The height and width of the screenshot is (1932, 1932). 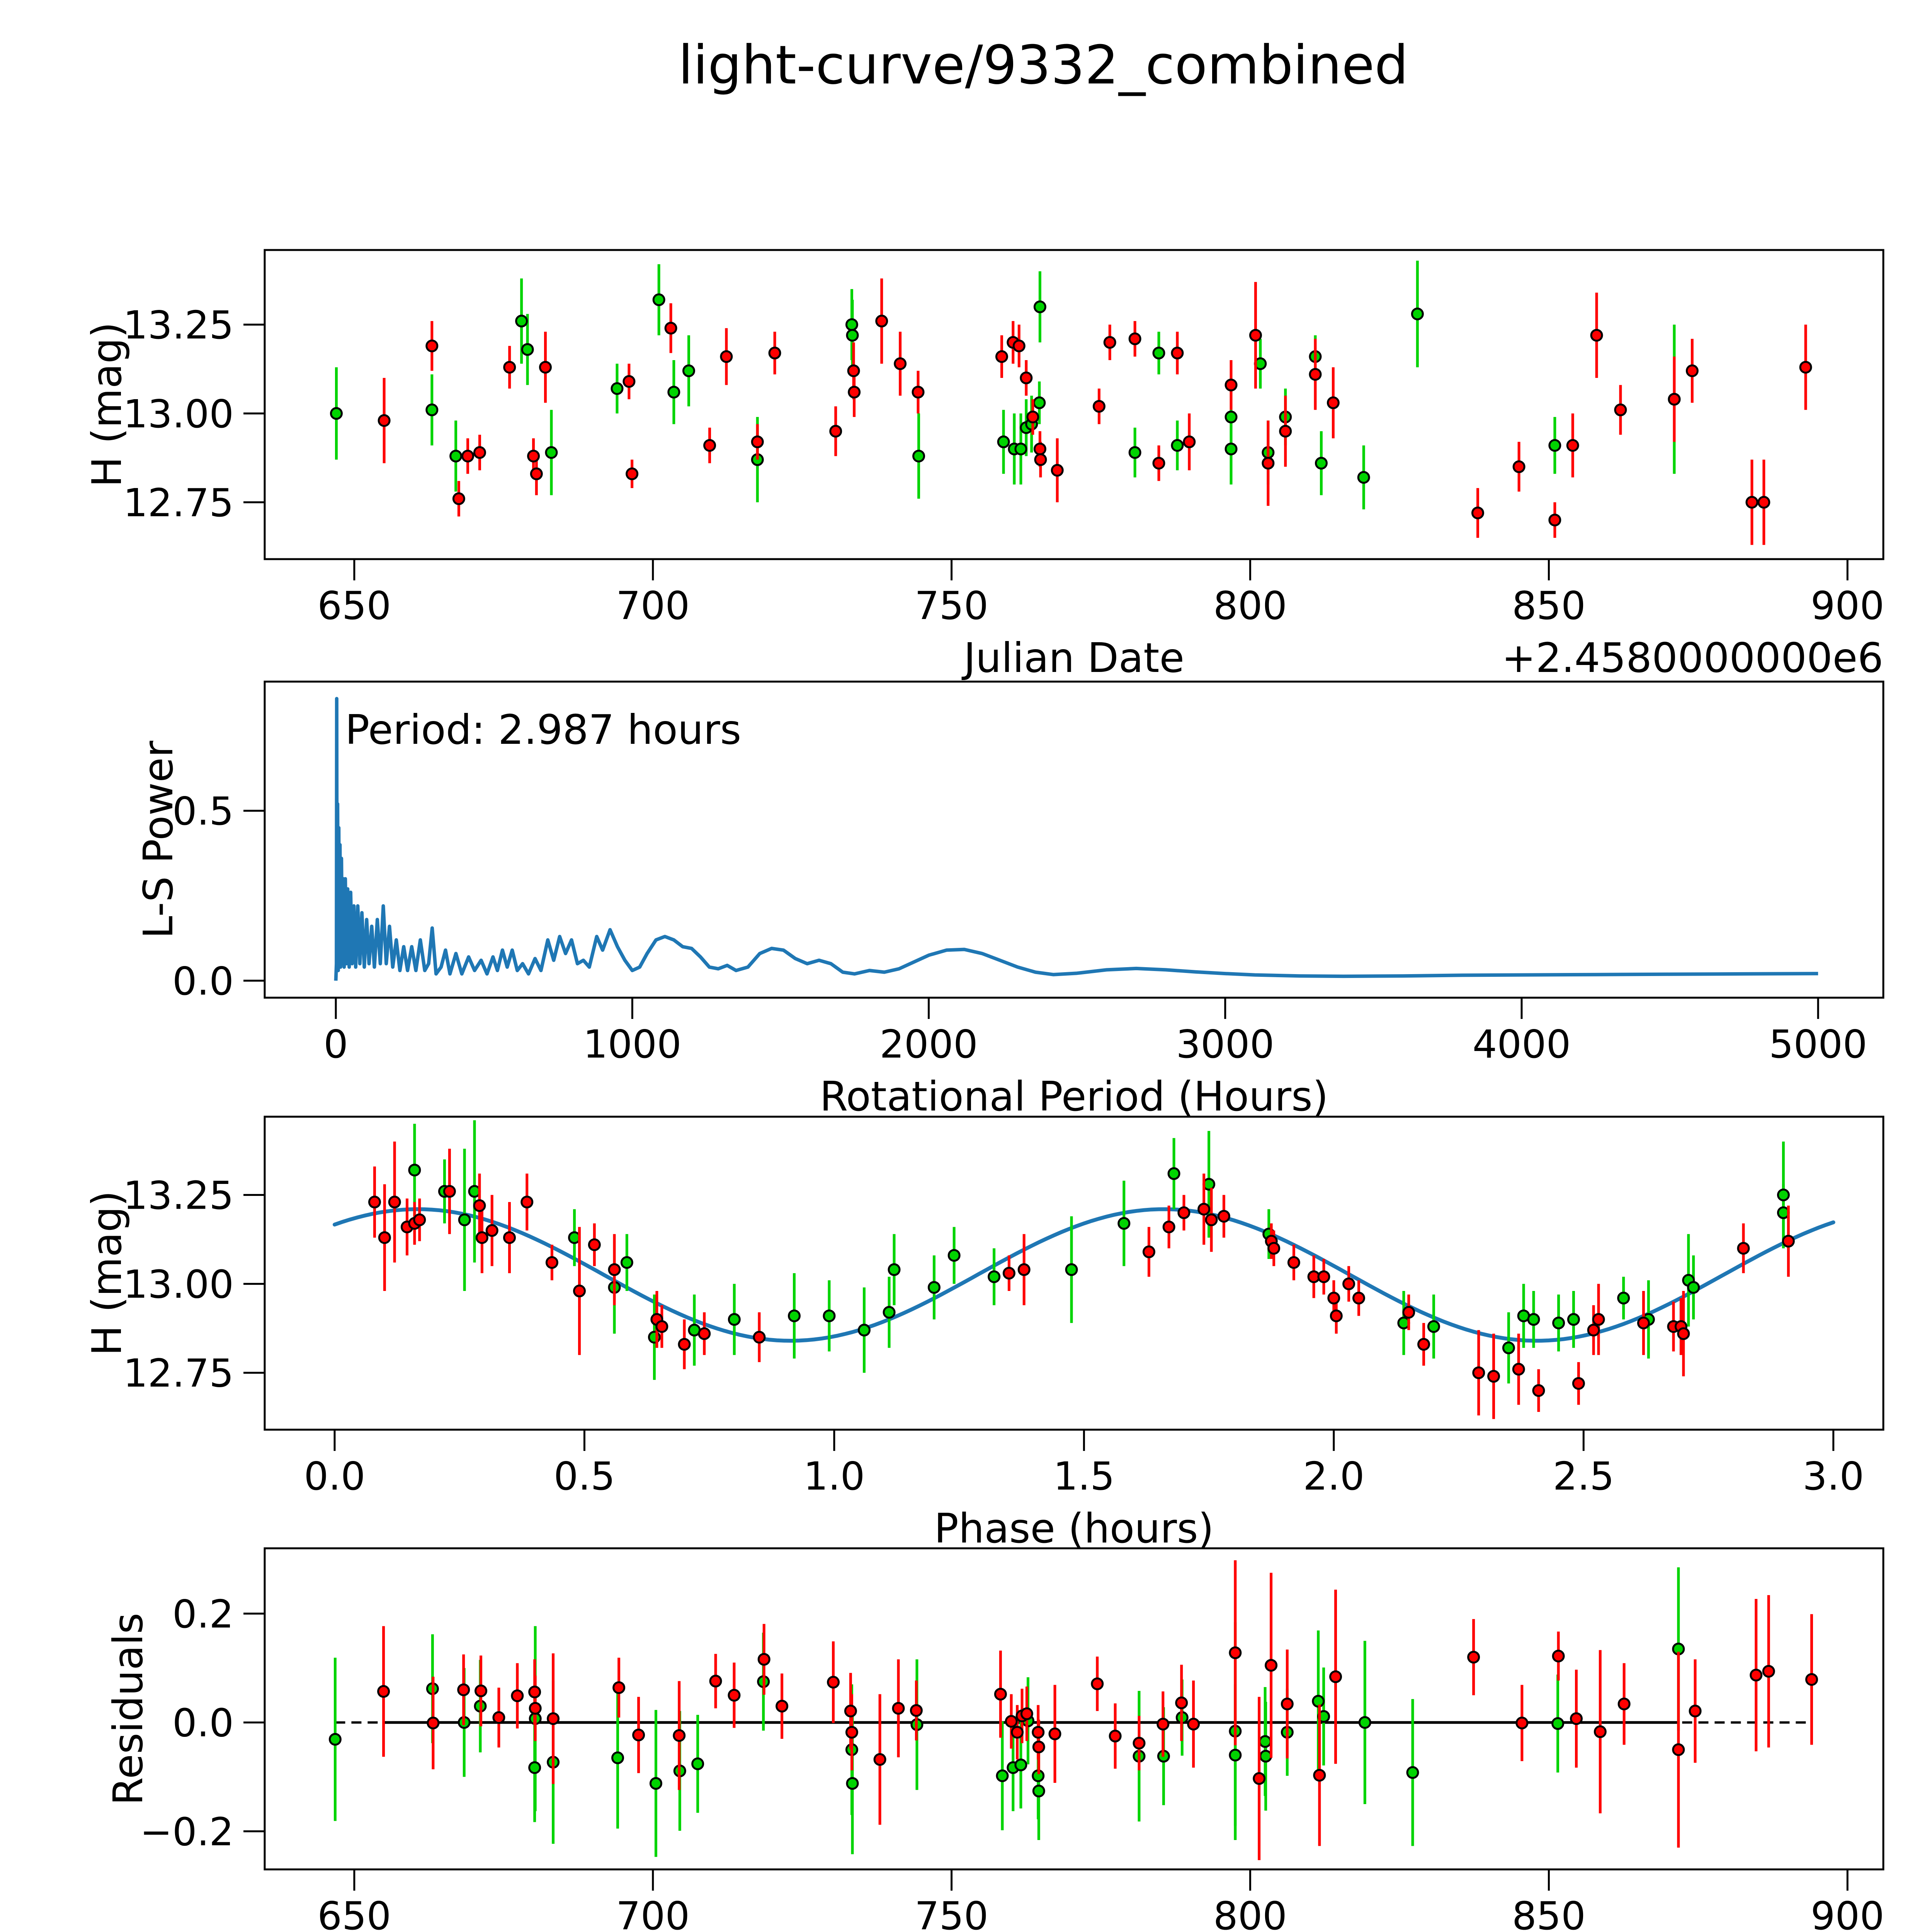 I want to click on panel-phase-content, so click(x=1084, y=1269).